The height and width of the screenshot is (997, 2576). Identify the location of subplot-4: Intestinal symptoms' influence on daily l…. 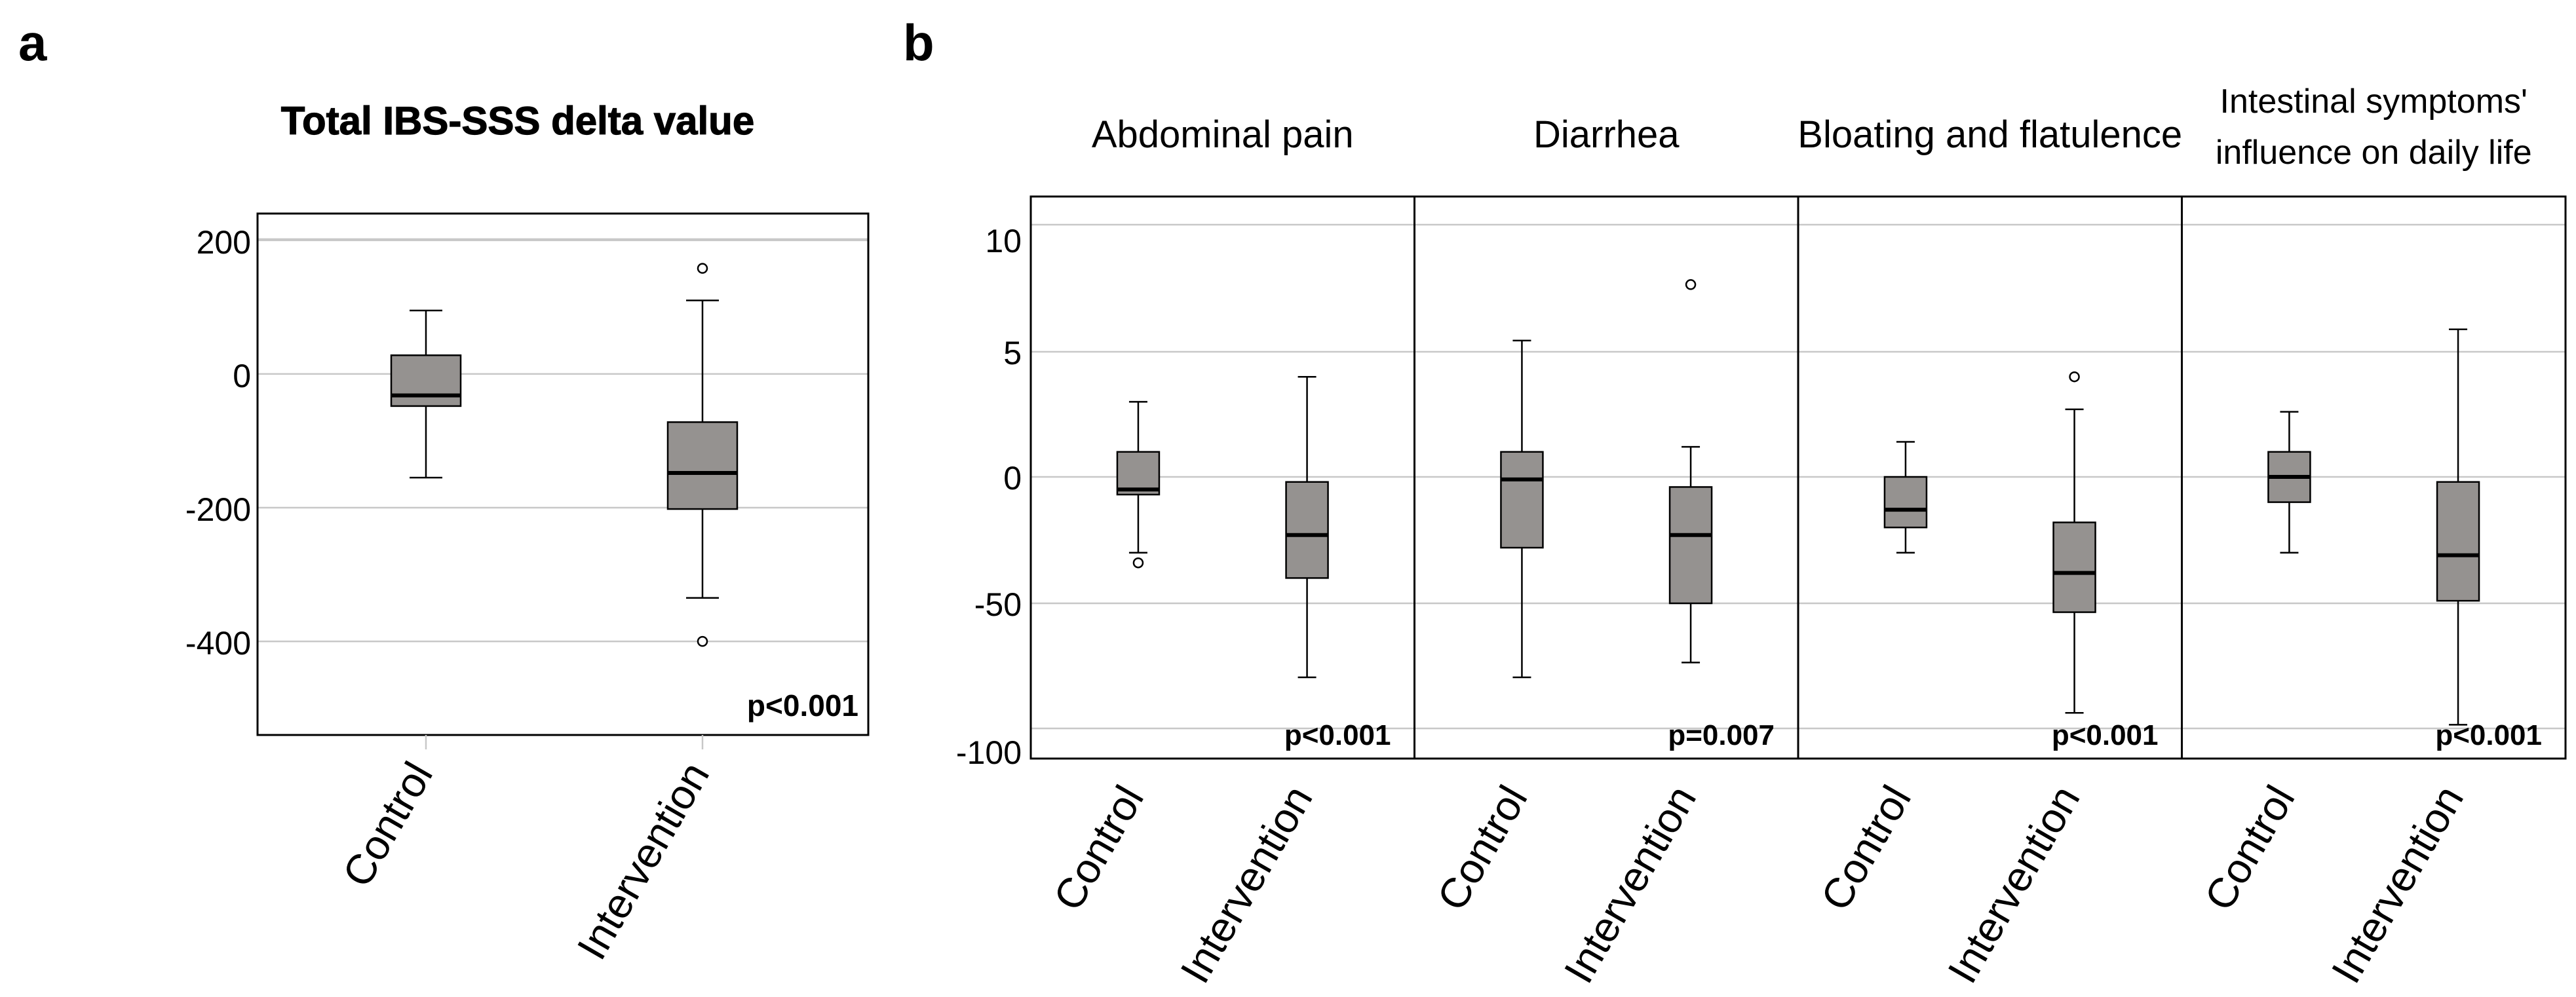
(2368, 537).